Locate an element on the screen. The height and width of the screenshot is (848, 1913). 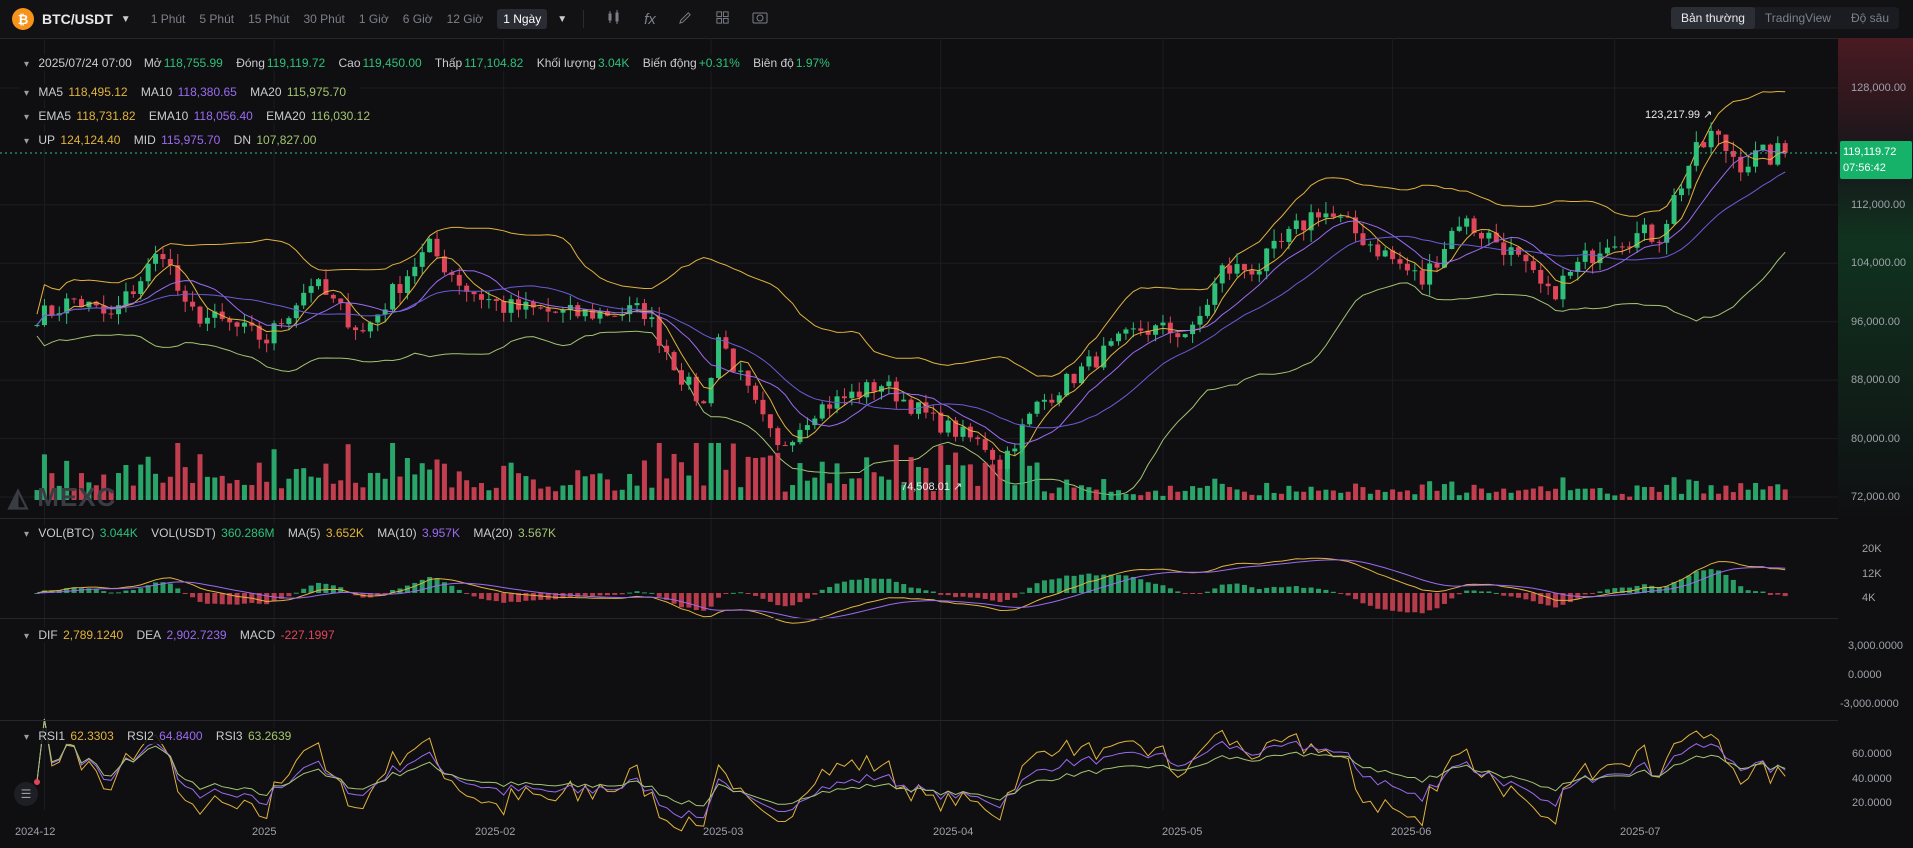
view-depth: Độ sâu is located at coordinates (1869, 18).